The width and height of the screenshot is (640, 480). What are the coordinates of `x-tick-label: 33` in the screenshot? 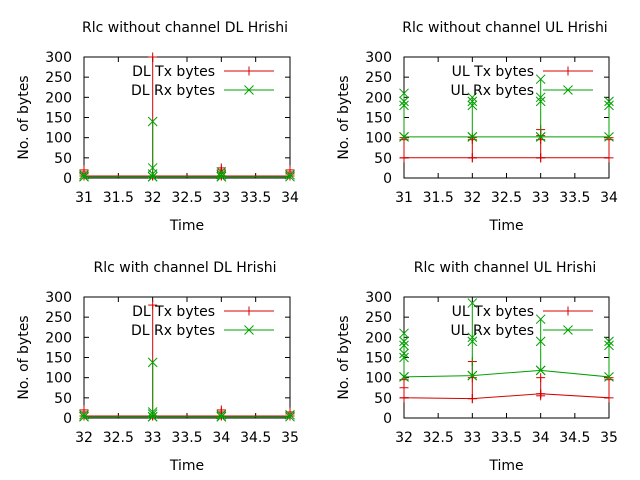 It's located at (541, 198).